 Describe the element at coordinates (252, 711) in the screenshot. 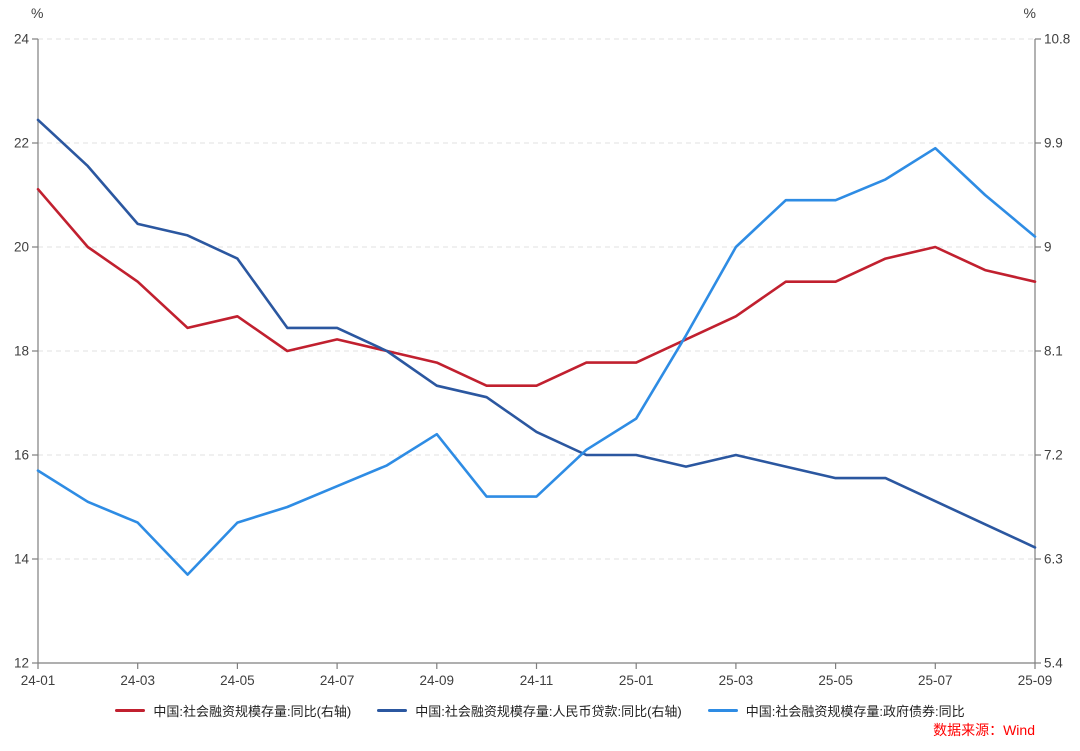

I see `legend-label: 中国:社会融资规模存量:同比(右轴)` at that location.